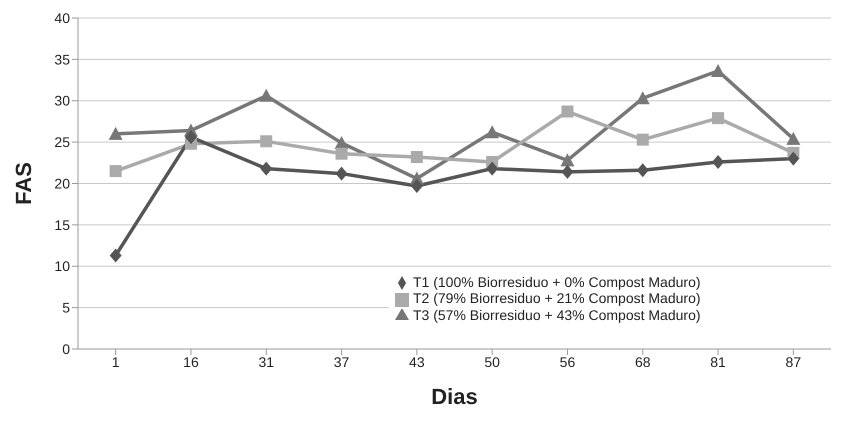  What do you see at coordinates (62, 142) in the screenshot?
I see `y-tick-label: 25` at bounding box center [62, 142].